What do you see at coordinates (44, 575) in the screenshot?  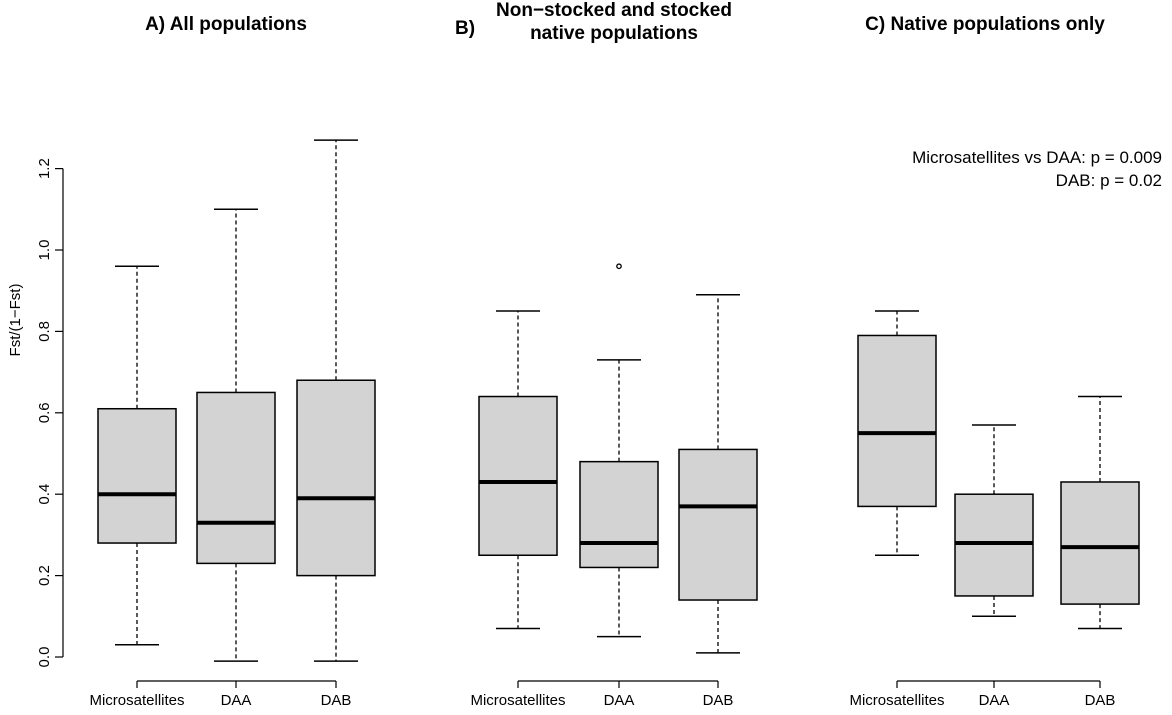 I see `y-tick-label: 0.2` at bounding box center [44, 575].